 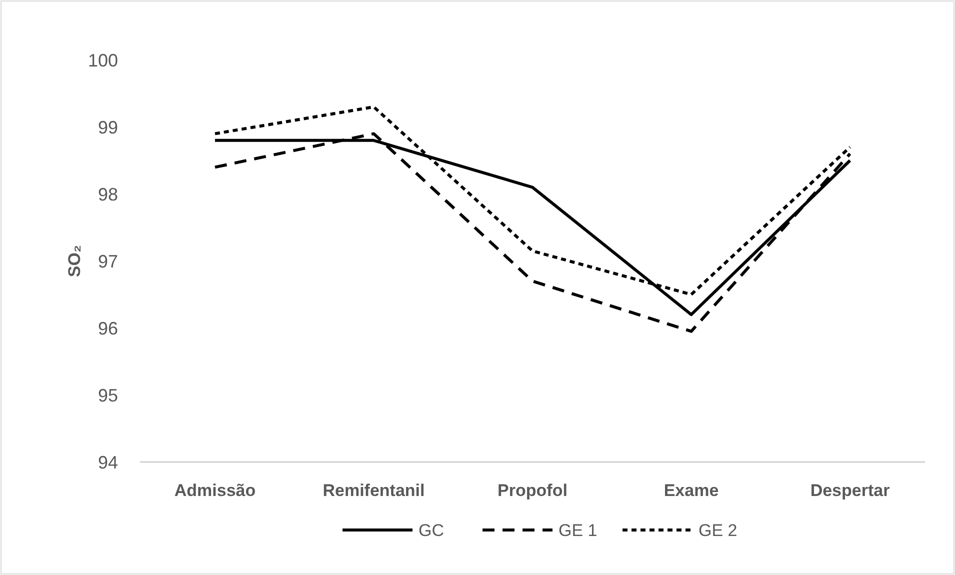 I want to click on y-tick-label: 100, so click(x=103, y=60).